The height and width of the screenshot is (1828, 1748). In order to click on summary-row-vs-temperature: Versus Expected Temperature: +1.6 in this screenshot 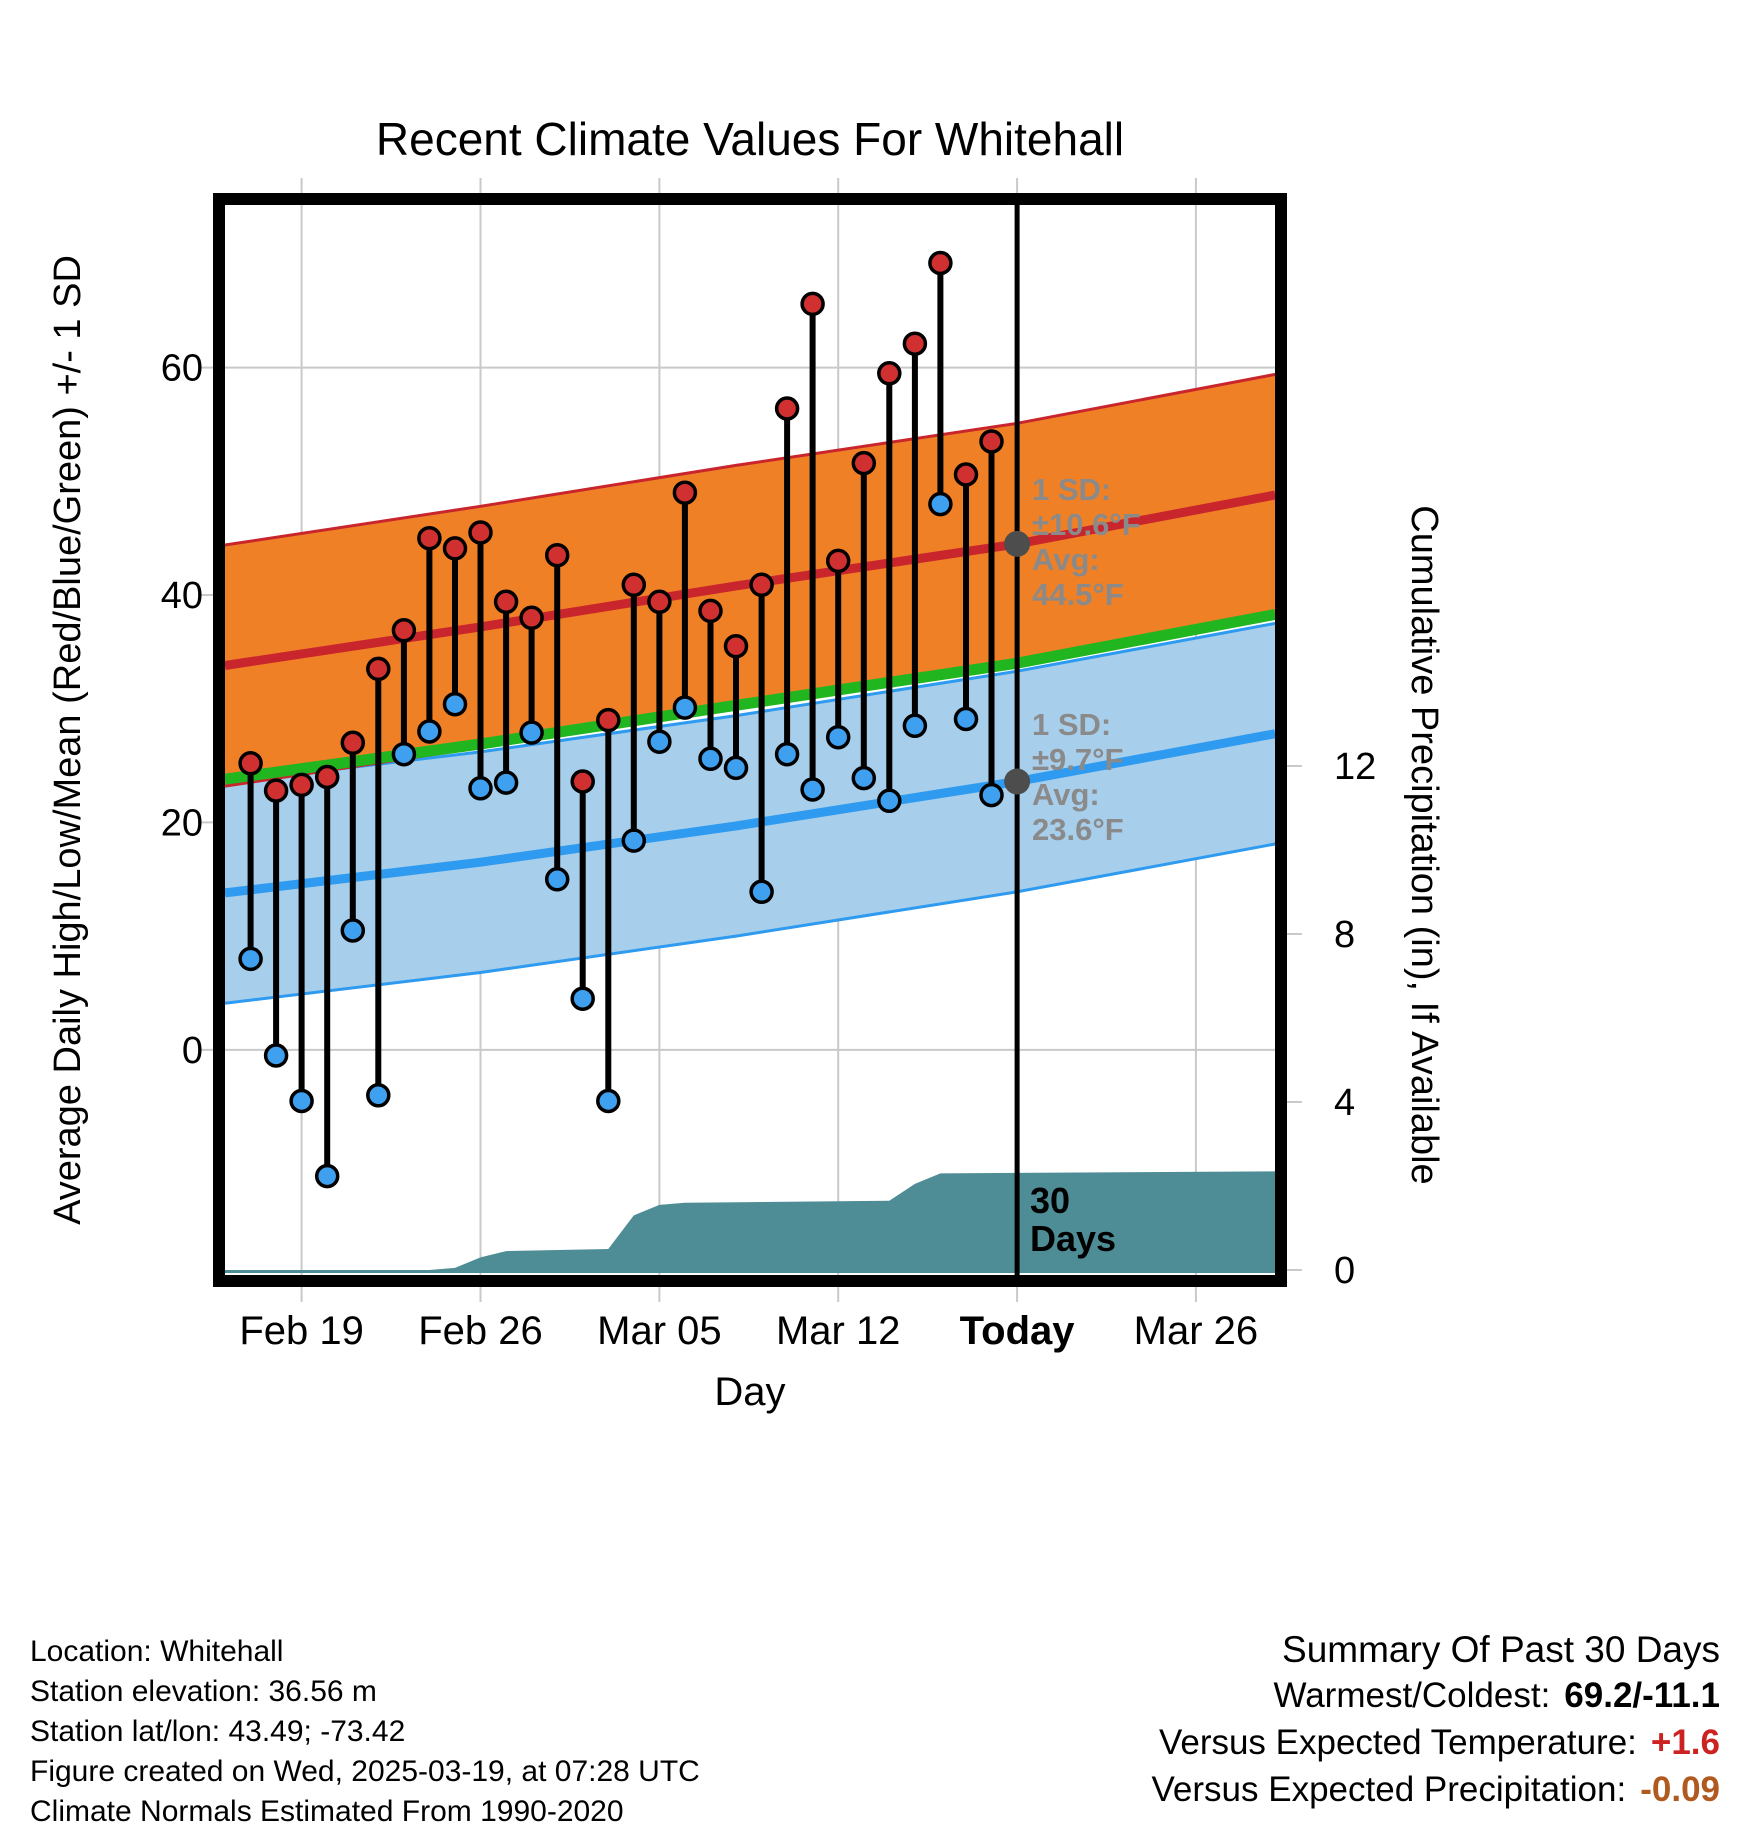, I will do `click(1436, 1742)`.